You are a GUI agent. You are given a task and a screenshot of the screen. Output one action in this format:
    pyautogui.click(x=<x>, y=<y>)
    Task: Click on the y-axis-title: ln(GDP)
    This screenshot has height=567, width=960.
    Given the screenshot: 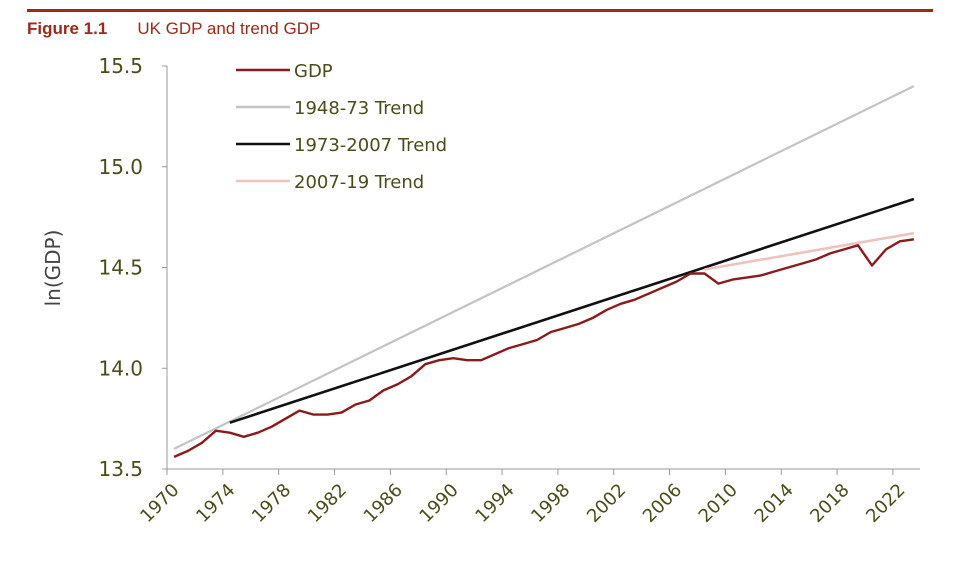 What is the action you would take?
    pyautogui.click(x=53, y=268)
    